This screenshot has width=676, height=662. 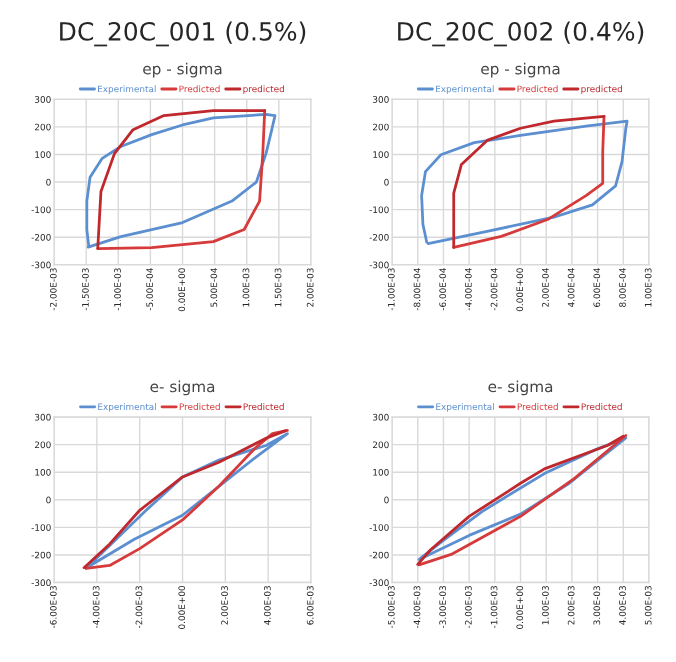 What do you see at coordinates (183, 34) in the screenshot?
I see `chart-title: DC_20C_001 (0.5%)` at bounding box center [183, 34].